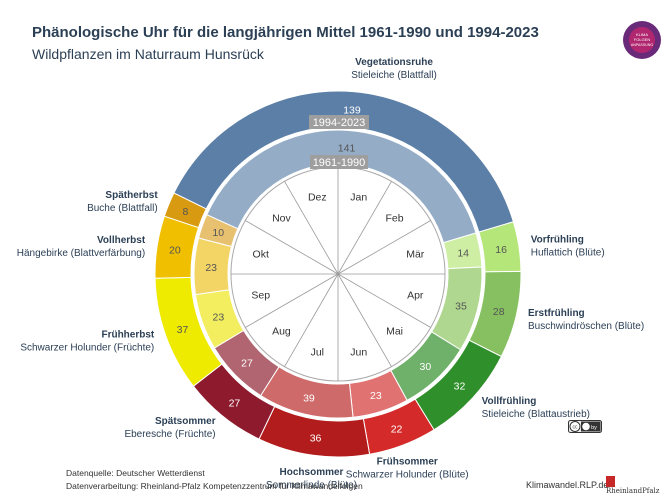 The width and height of the screenshot is (667, 500). Describe the element at coordinates (394, 62) in the screenshot. I see `phase-name-vegetationsruhe: Vegetationsruhe` at that location.